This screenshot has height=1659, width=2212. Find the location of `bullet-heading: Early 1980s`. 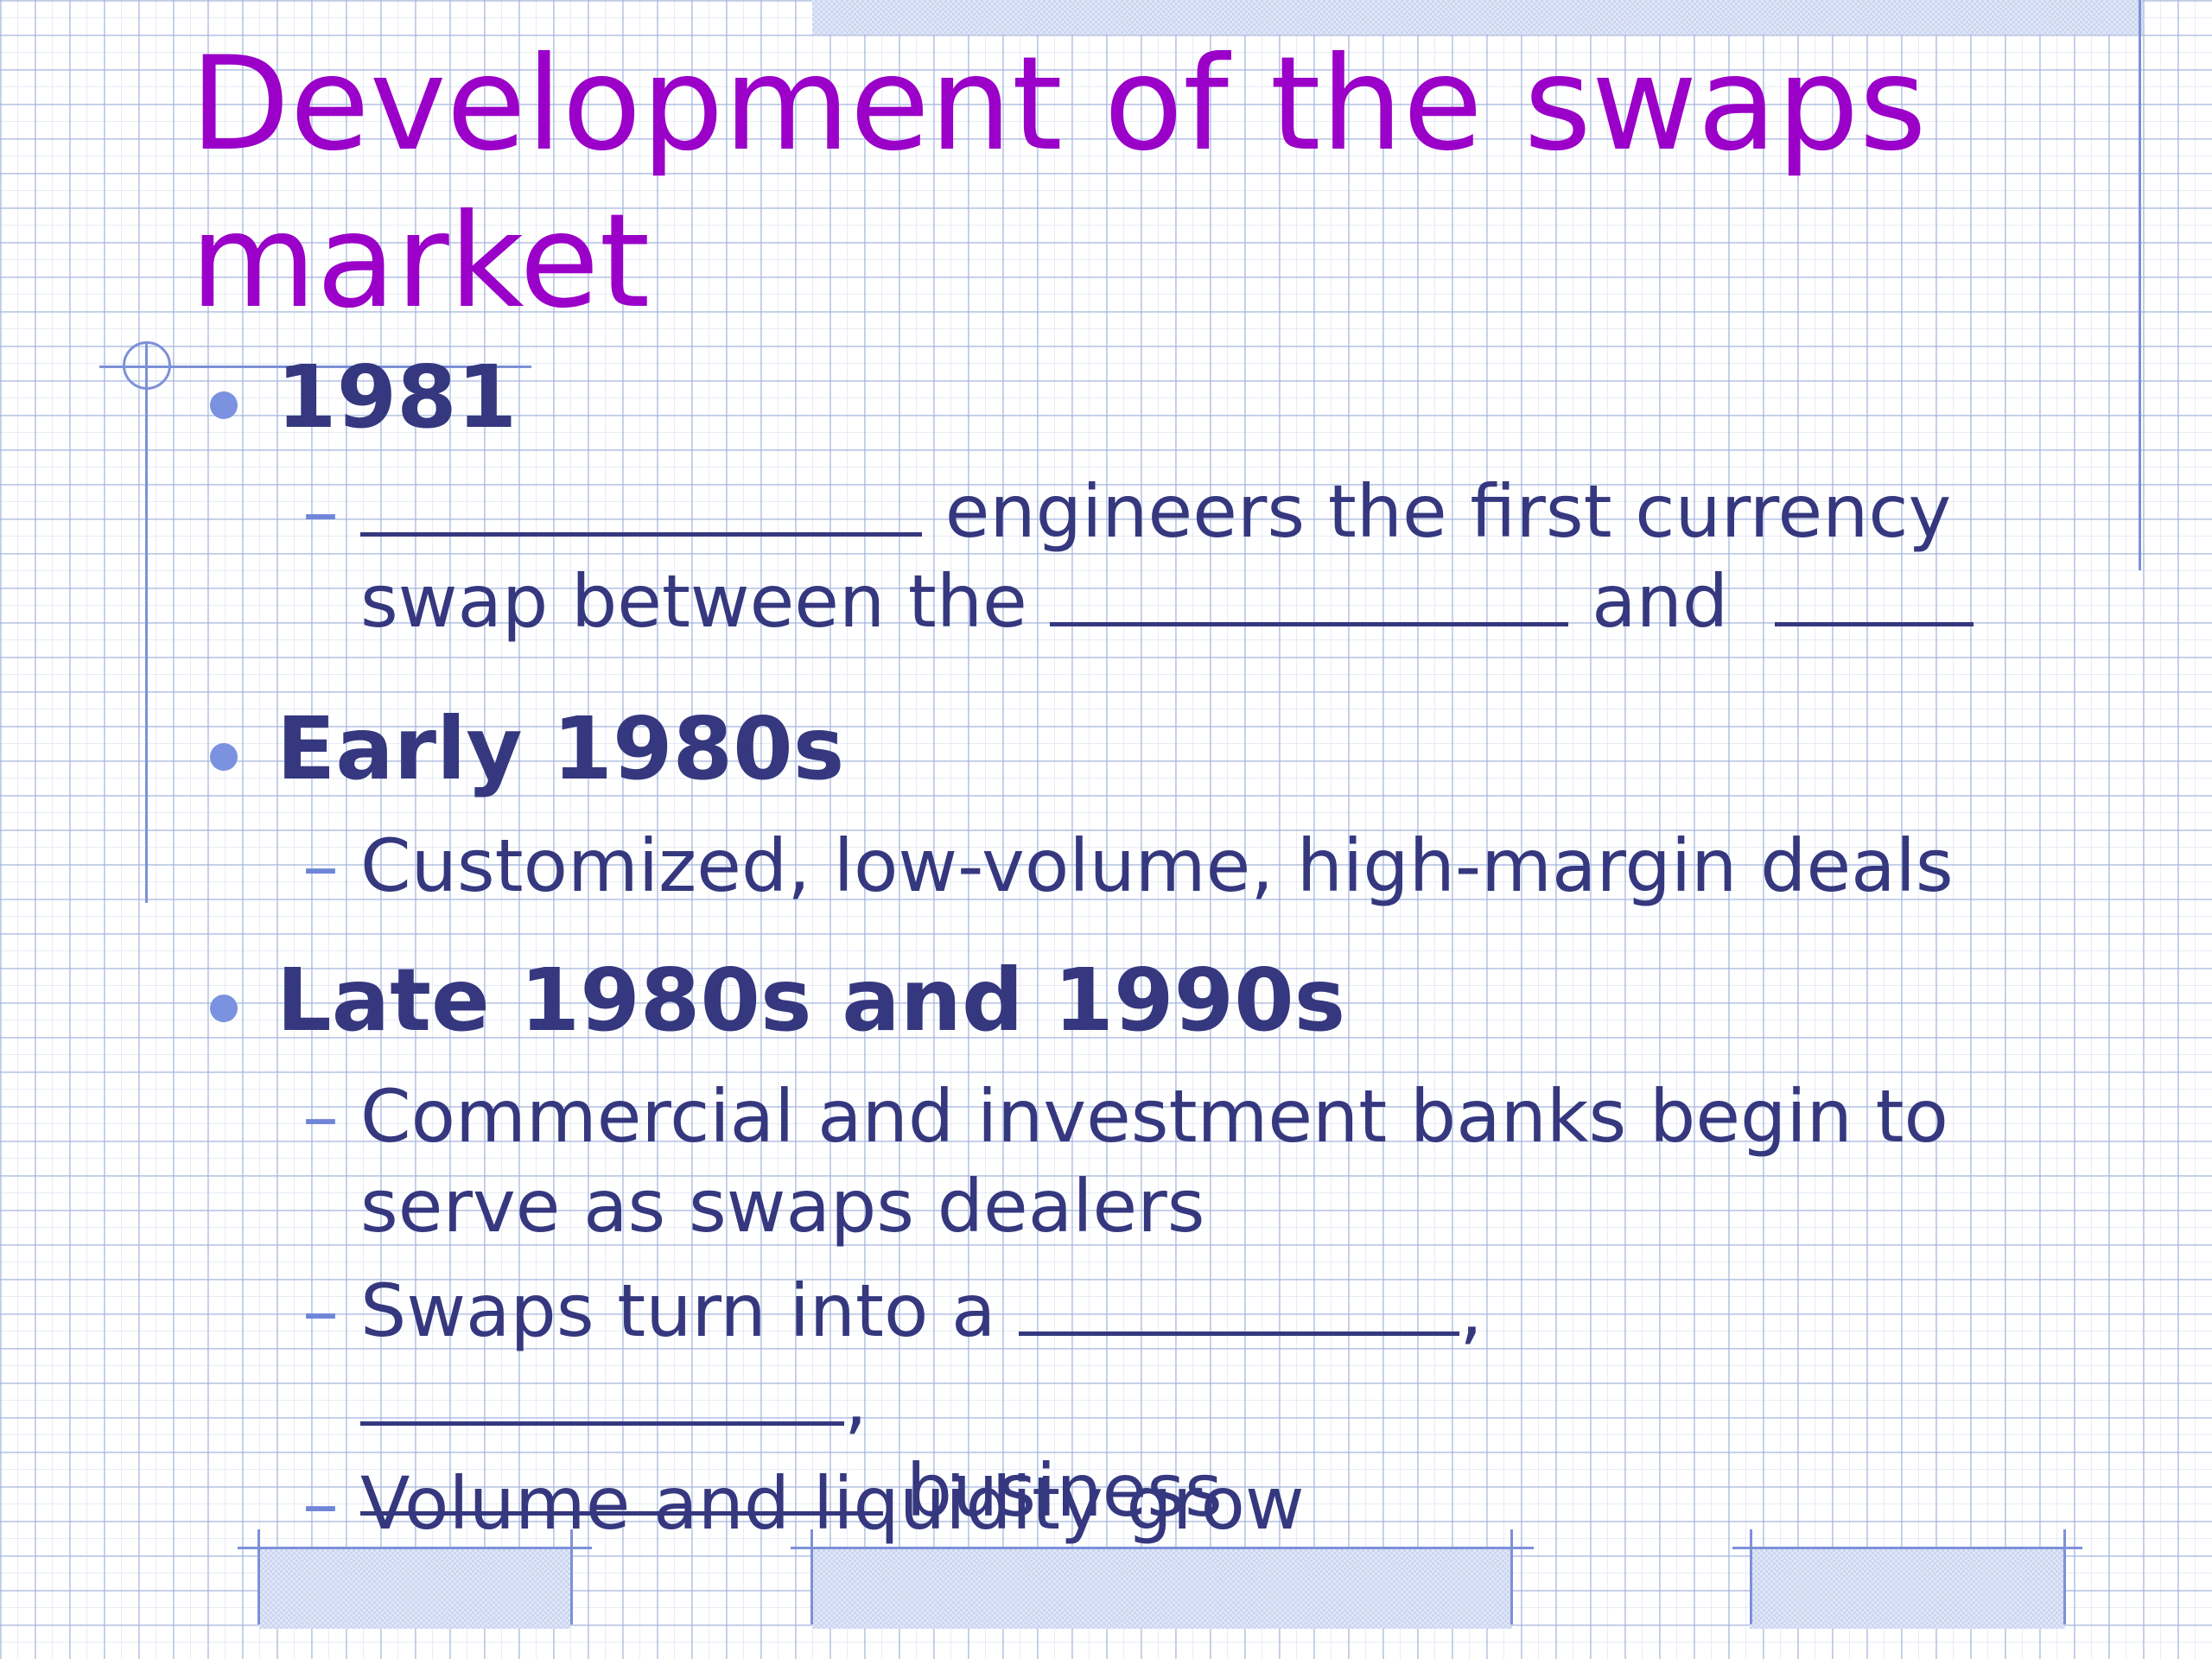

bullet-heading: Early 1980s is located at coordinates (560, 748).